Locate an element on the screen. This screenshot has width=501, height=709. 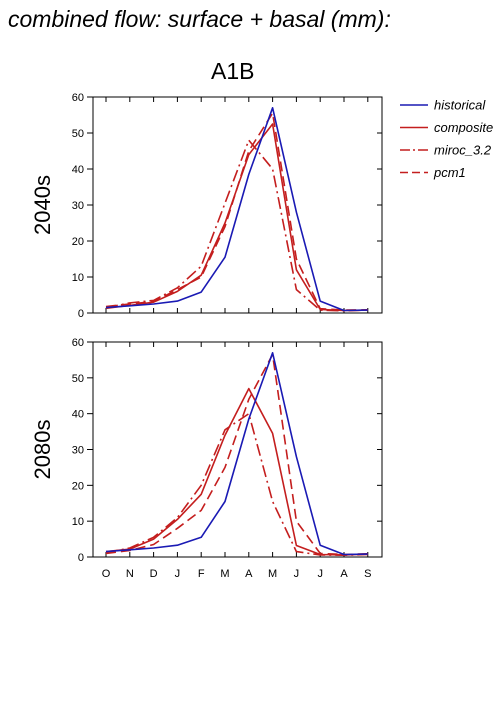
x-tick-label: F is located at coordinates (201, 574).